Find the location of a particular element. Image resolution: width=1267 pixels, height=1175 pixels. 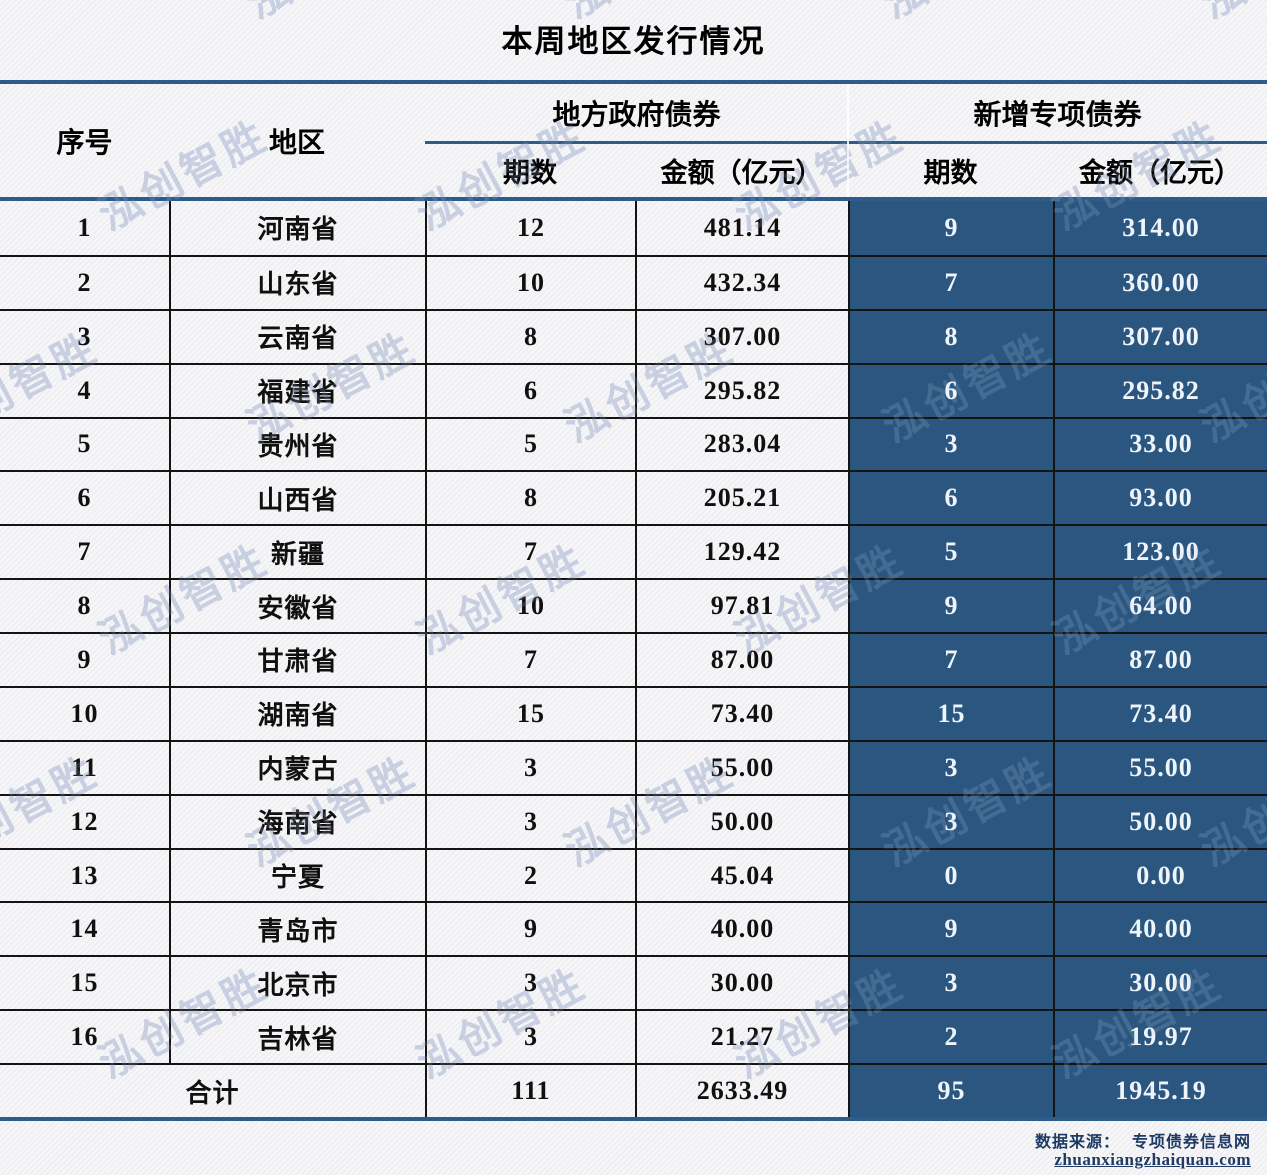

group-header-underline is located at coordinates (846, 142).